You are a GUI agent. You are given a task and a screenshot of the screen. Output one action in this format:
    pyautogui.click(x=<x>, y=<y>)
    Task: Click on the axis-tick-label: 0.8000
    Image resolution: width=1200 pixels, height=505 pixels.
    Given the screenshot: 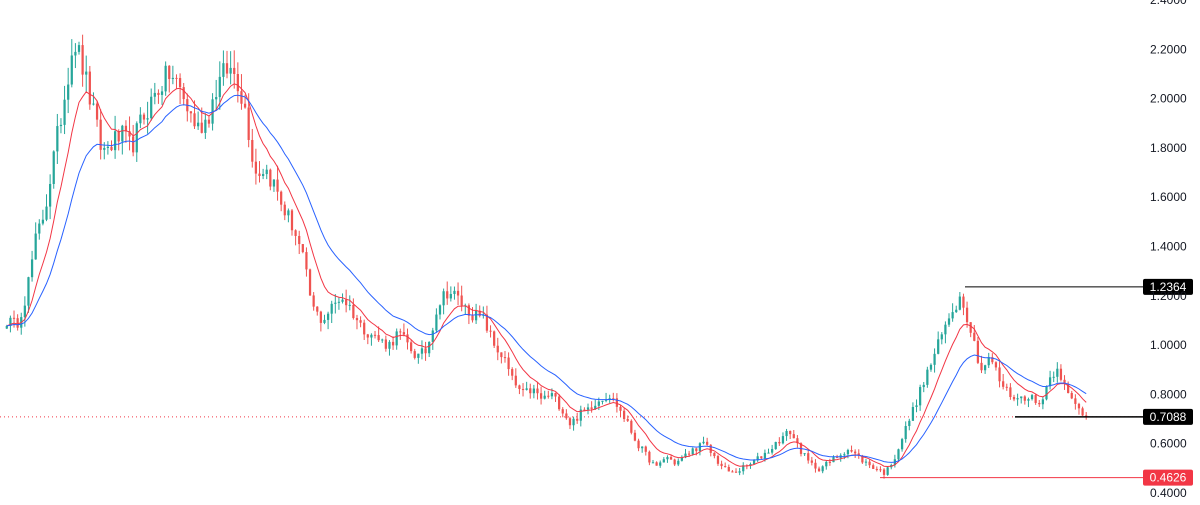 What is the action you would take?
    pyautogui.click(x=1168, y=394)
    